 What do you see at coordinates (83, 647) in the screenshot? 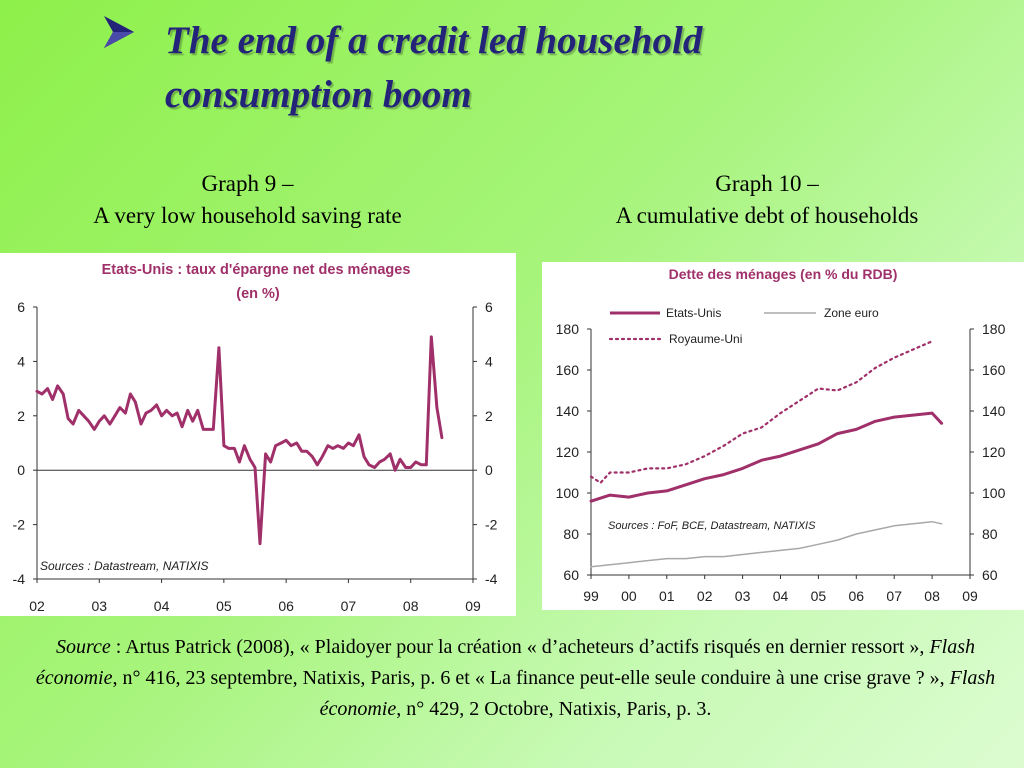
I see `source-label: Source` at bounding box center [83, 647].